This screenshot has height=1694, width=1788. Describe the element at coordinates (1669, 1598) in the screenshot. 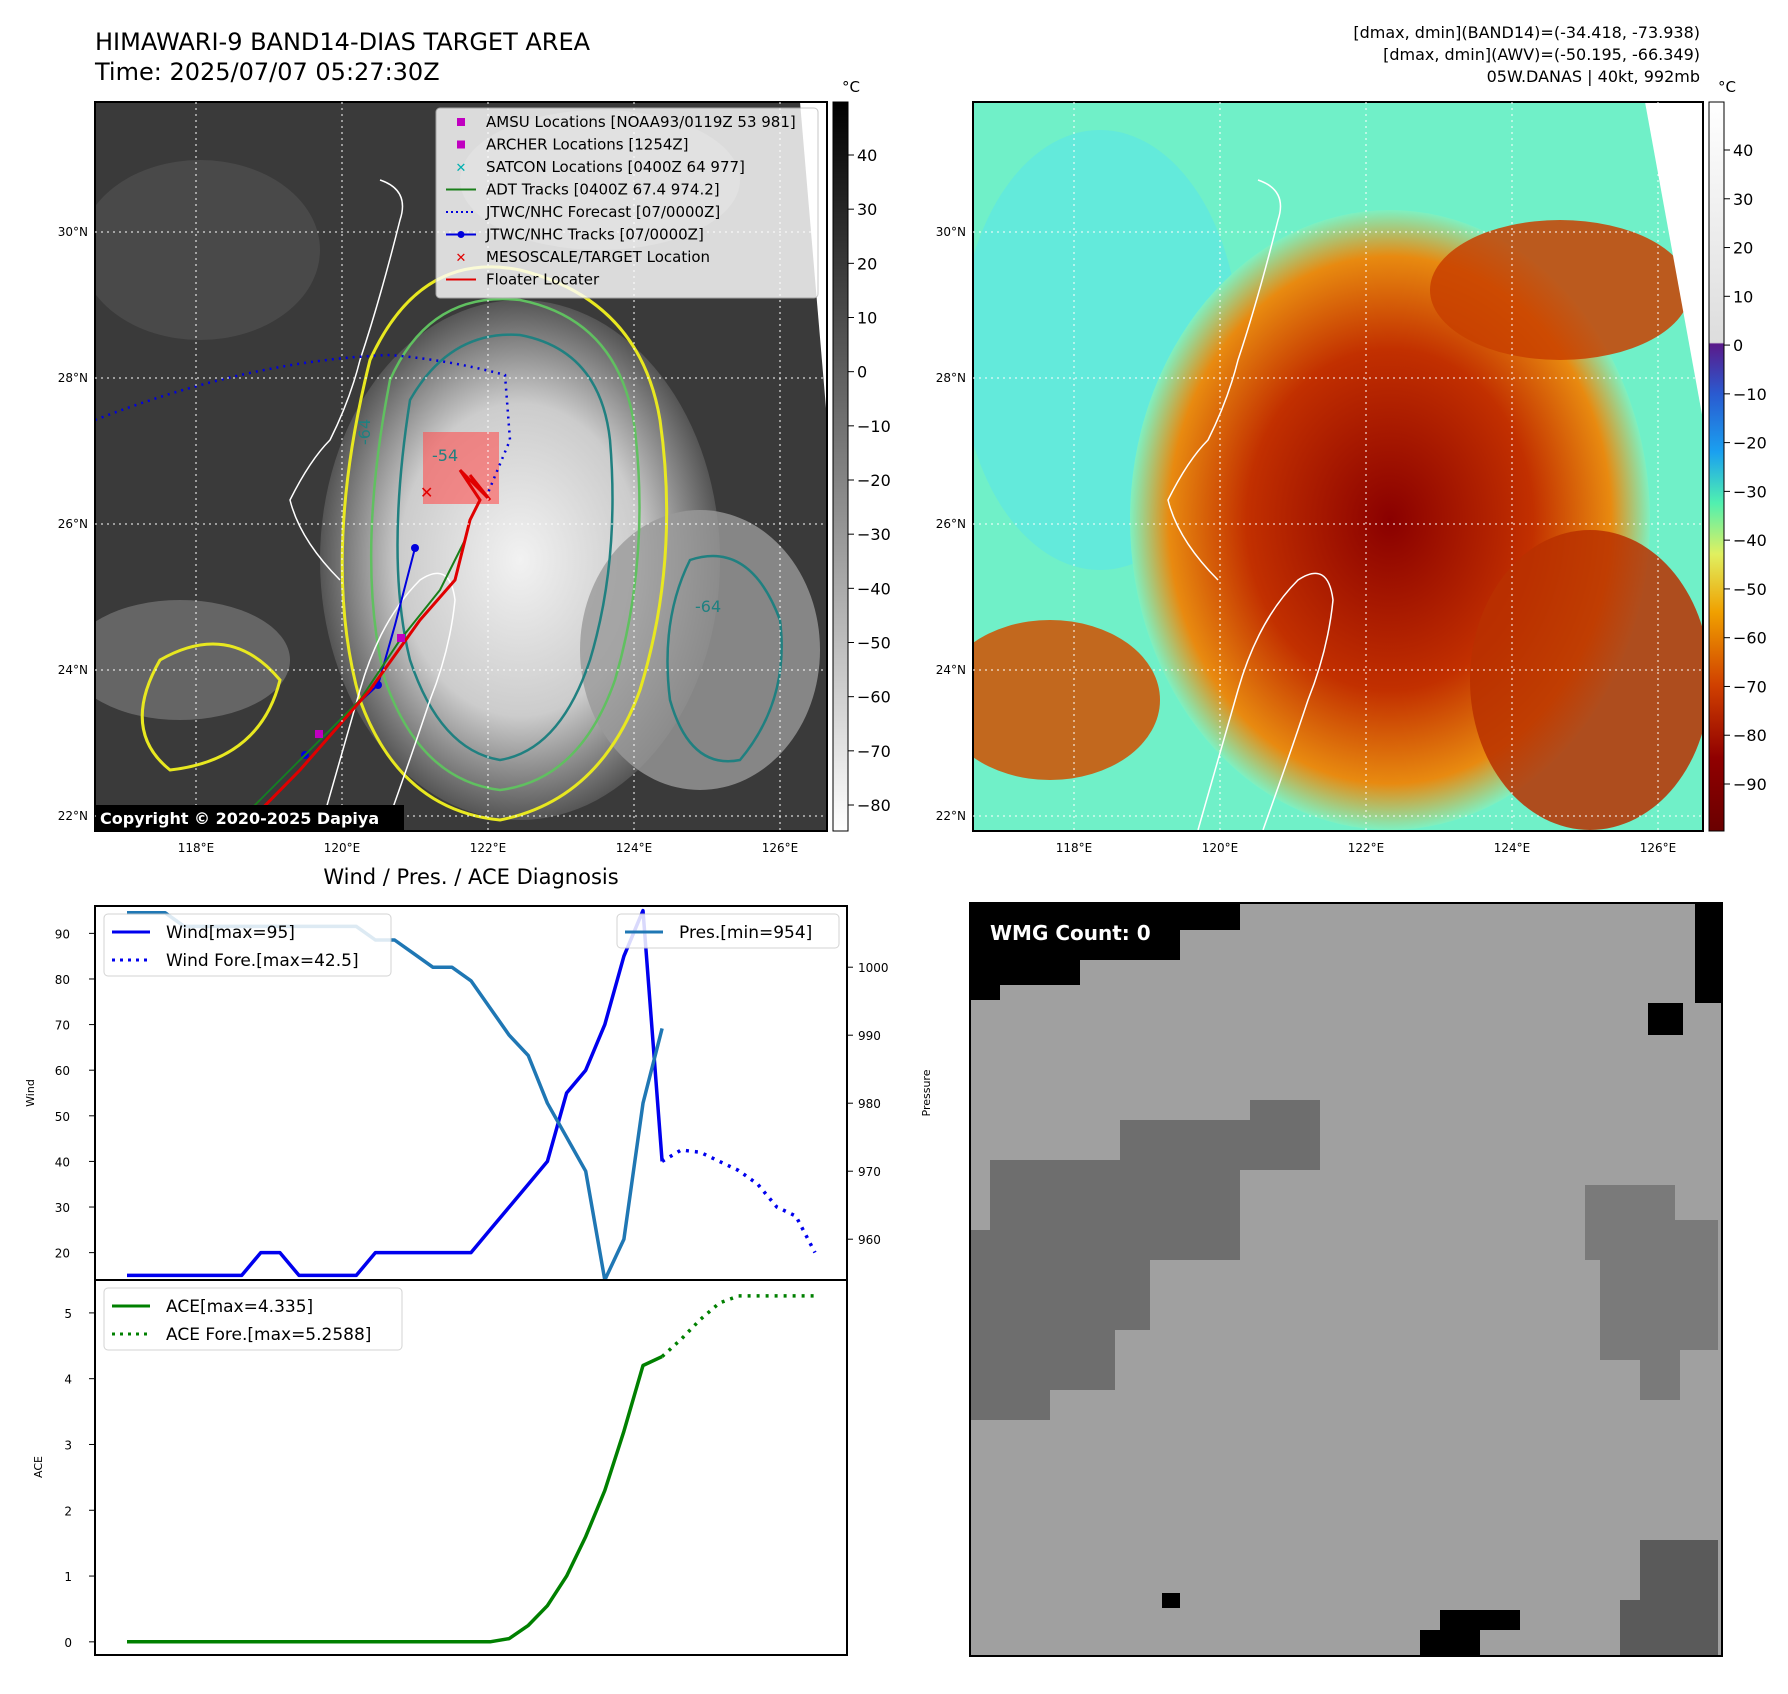

I see `wmg-dark-region` at that location.